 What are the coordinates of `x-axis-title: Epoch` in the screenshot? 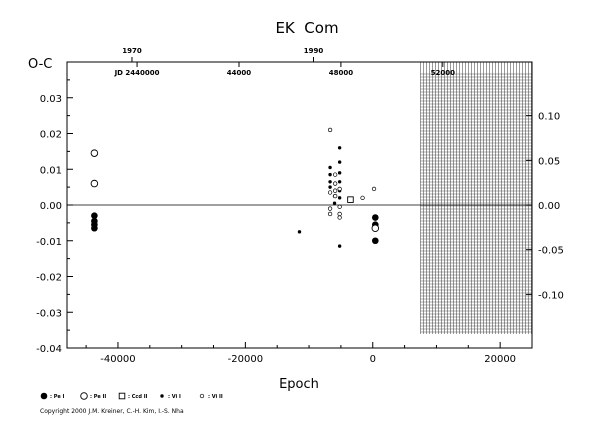 It's located at (299, 384).